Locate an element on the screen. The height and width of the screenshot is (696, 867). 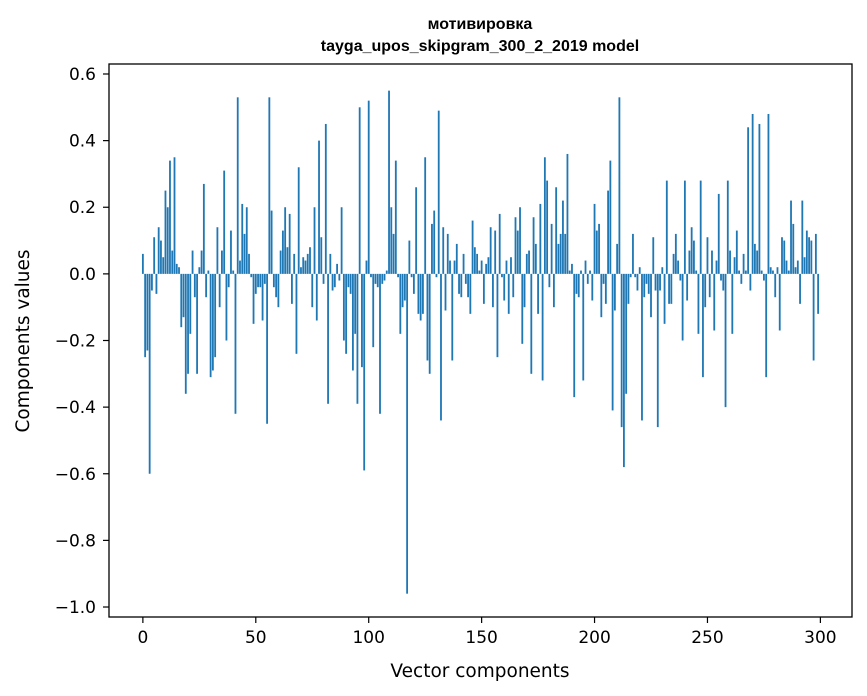
y-tick-label: 0.6 is located at coordinates (82, 75).